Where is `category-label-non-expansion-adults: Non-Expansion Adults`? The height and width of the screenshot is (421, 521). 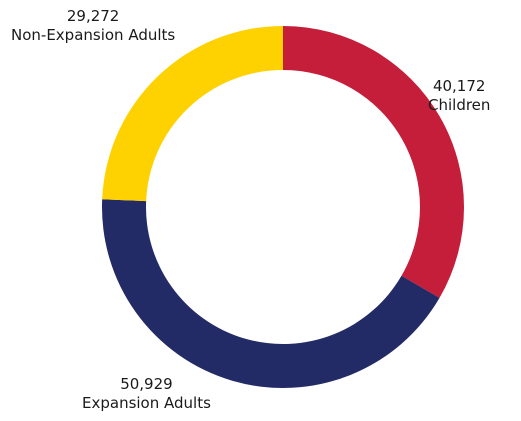
category-label-non-expansion-adults: Non-Expansion Adults is located at coordinates (93, 35).